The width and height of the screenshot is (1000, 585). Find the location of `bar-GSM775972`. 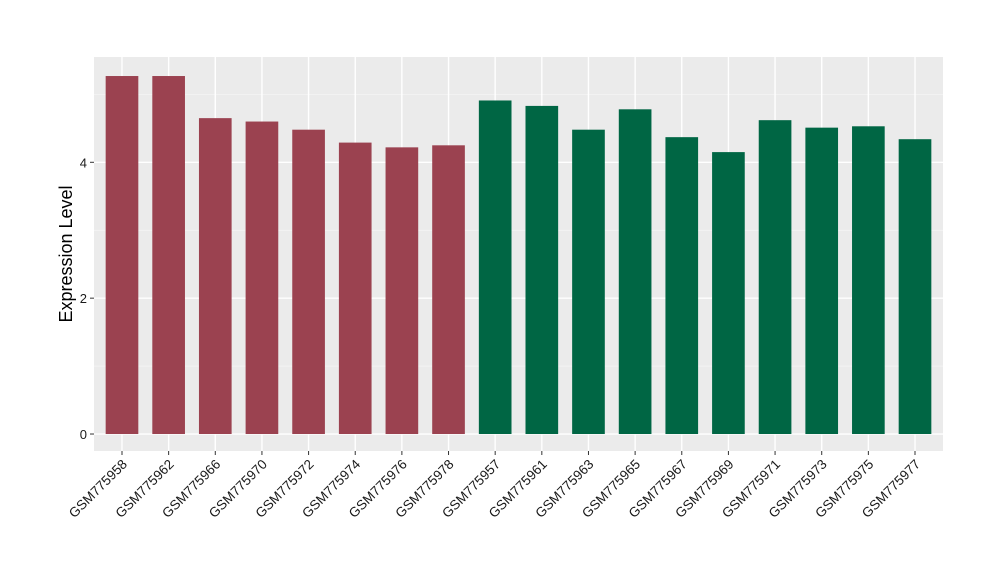

bar-GSM775972 is located at coordinates (308, 282).